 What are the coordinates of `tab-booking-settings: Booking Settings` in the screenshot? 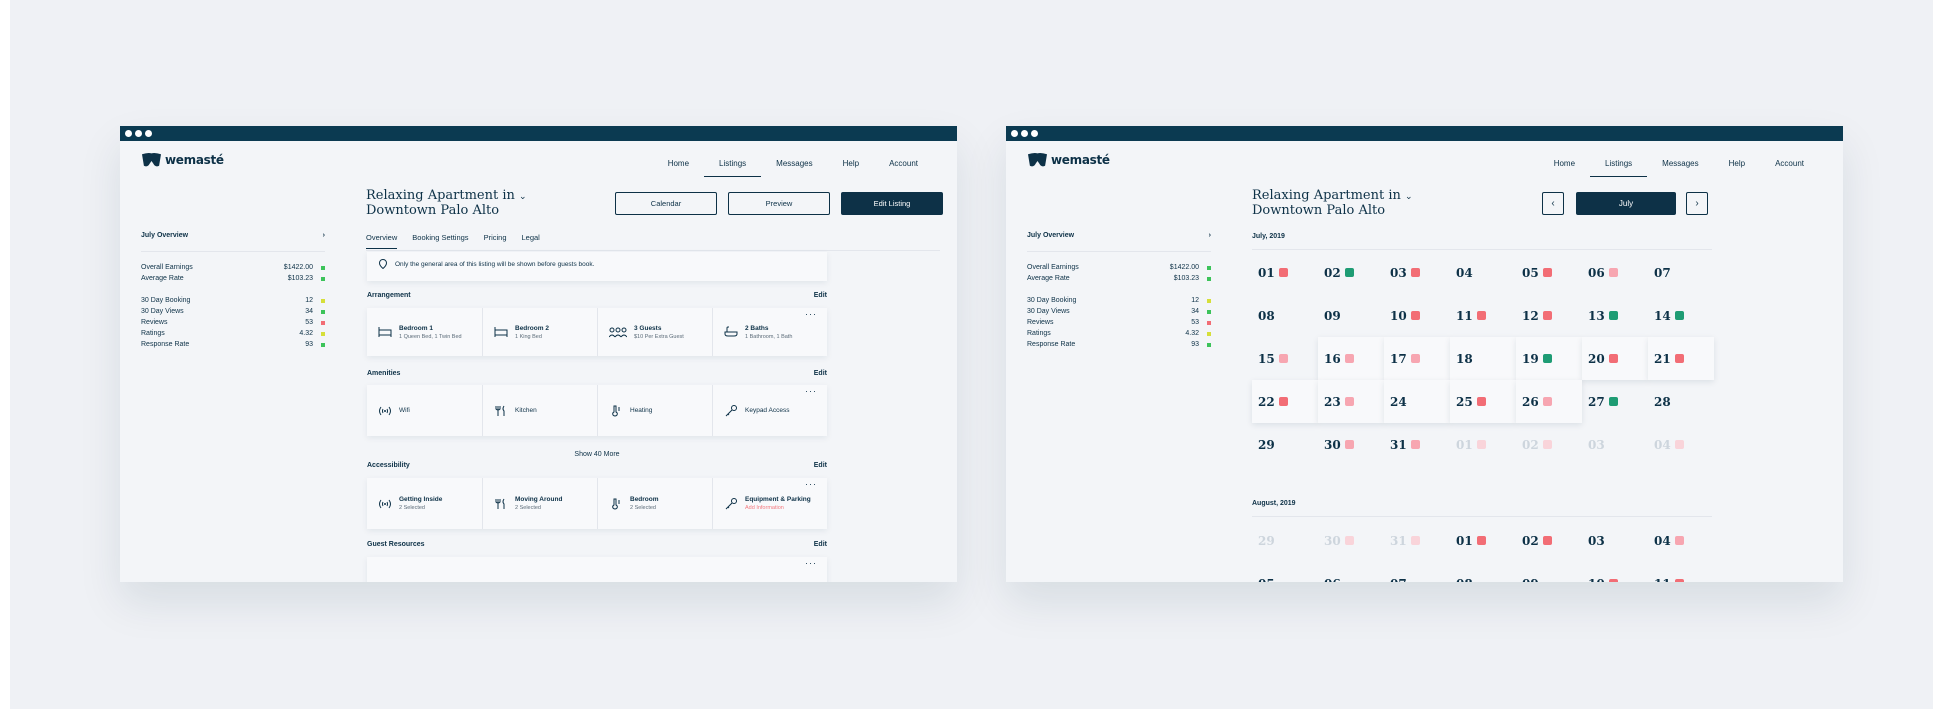 It's located at (440, 237).